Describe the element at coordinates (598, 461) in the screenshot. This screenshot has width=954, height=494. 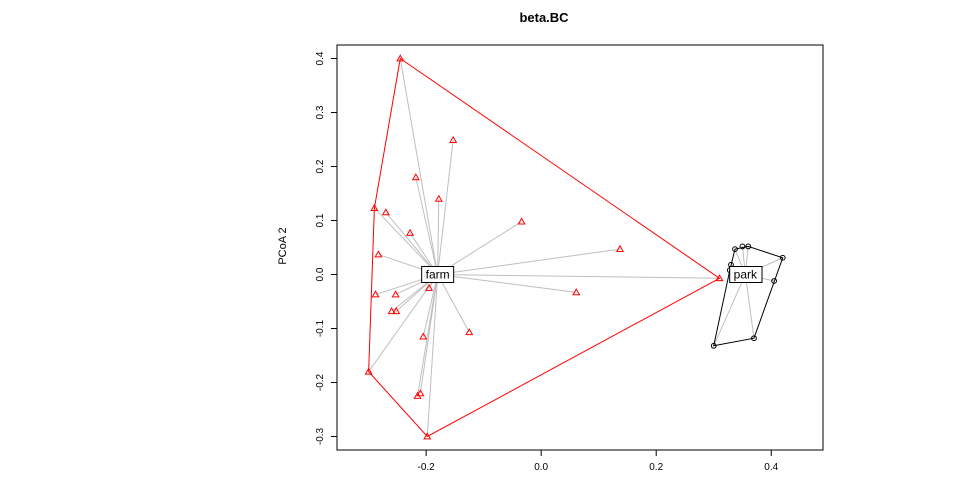
I see `x-axis: -0.2 0.0 0.2 0.4` at that location.